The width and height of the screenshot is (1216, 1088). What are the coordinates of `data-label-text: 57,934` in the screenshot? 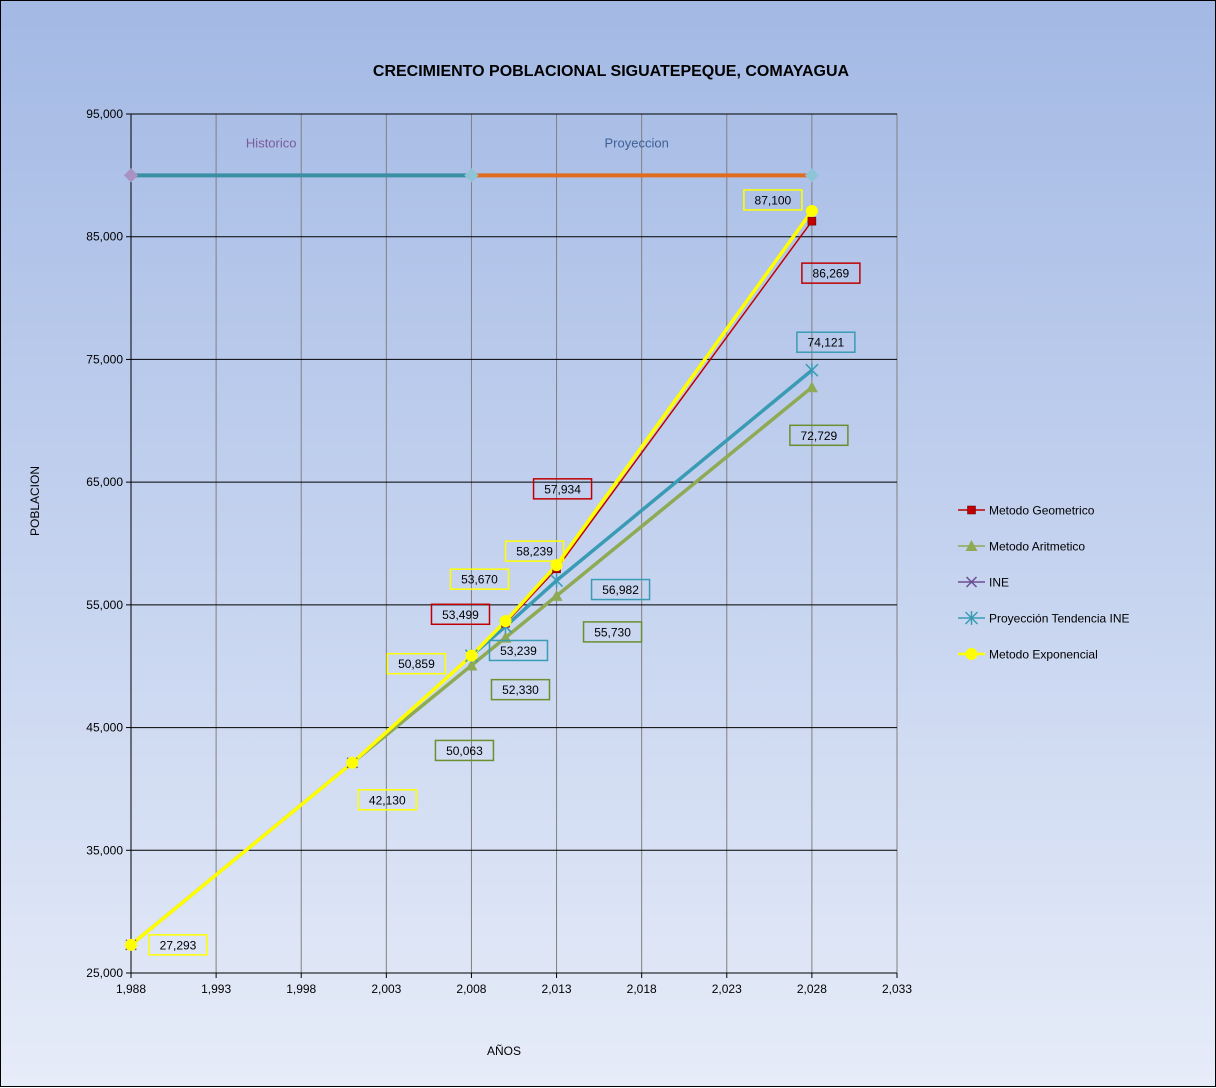 It's located at (562, 489).